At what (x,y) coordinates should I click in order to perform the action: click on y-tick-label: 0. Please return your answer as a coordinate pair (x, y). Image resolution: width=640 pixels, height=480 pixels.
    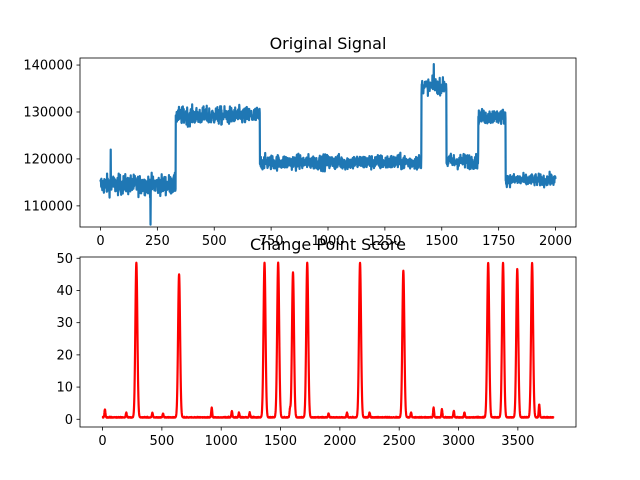
    Looking at the image, I should click on (69, 420).